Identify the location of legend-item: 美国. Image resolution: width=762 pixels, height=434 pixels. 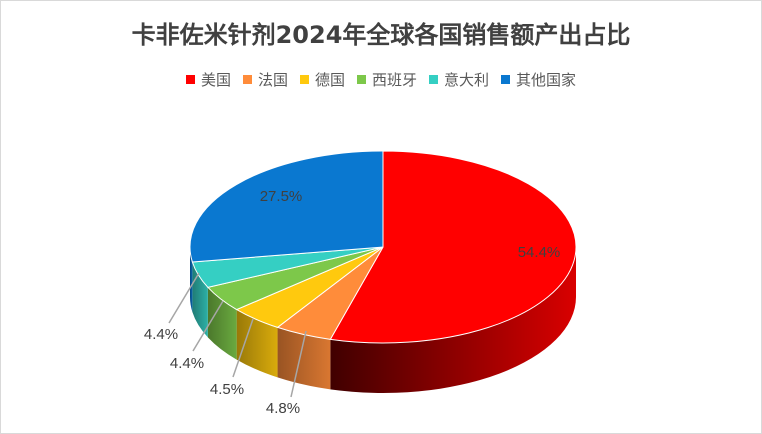
(208, 79).